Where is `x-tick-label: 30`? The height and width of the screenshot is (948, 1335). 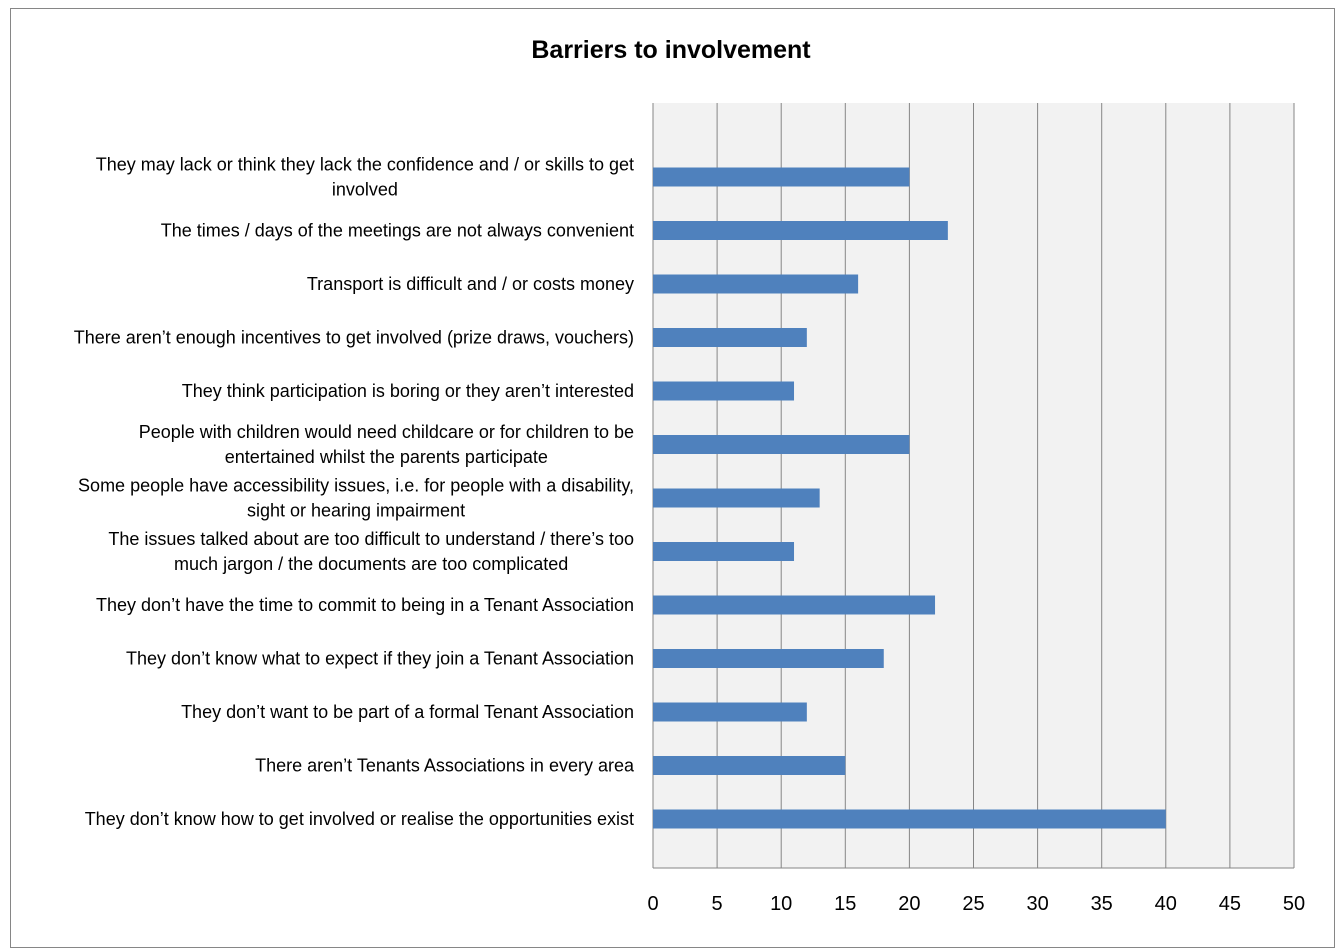
x-tick-label: 30 is located at coordinates (1037, 904).